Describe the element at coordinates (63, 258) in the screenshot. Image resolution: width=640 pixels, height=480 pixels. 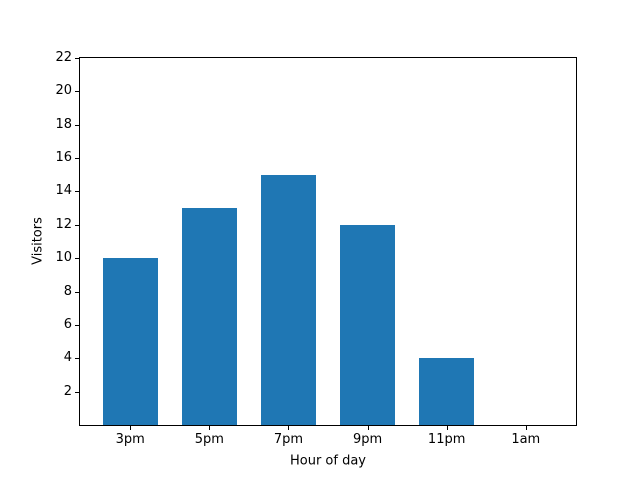
I see `y-tick-label: 10` at that location.